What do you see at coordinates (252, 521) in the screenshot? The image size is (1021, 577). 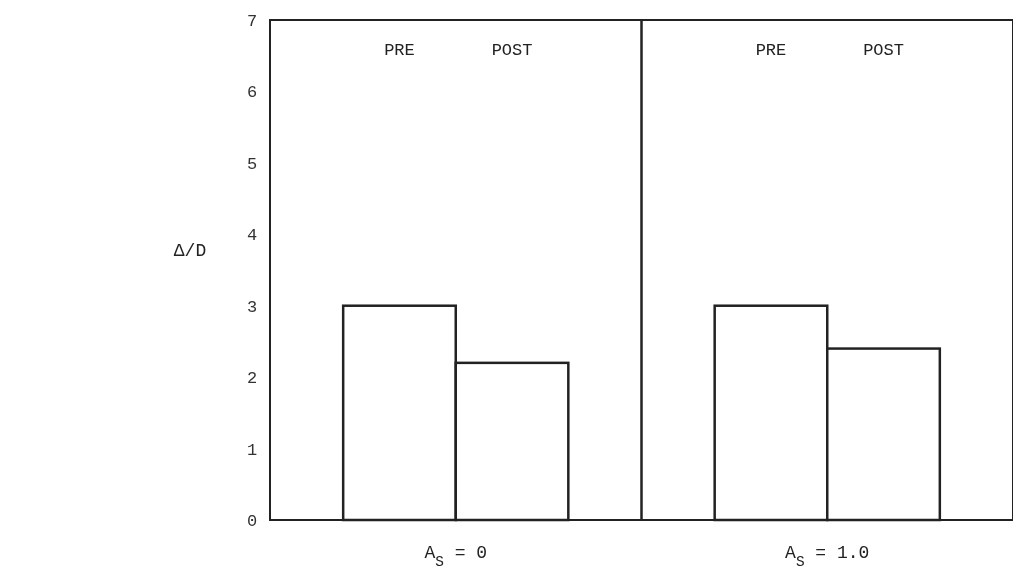 I see `y-tick-label: 0` at bounding box center [252, 521].